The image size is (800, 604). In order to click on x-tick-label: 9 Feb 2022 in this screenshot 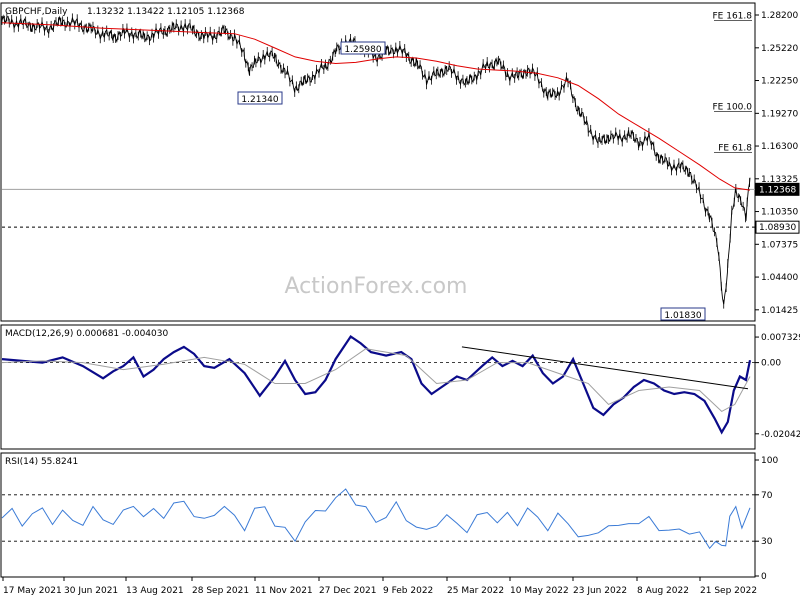, I will do `click(408, 591)`.